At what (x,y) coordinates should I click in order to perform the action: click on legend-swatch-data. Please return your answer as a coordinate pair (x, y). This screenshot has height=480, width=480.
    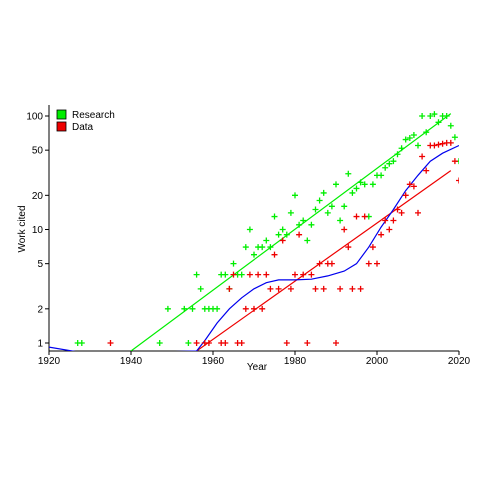
    Looking at the image, I should click on (61, 126).